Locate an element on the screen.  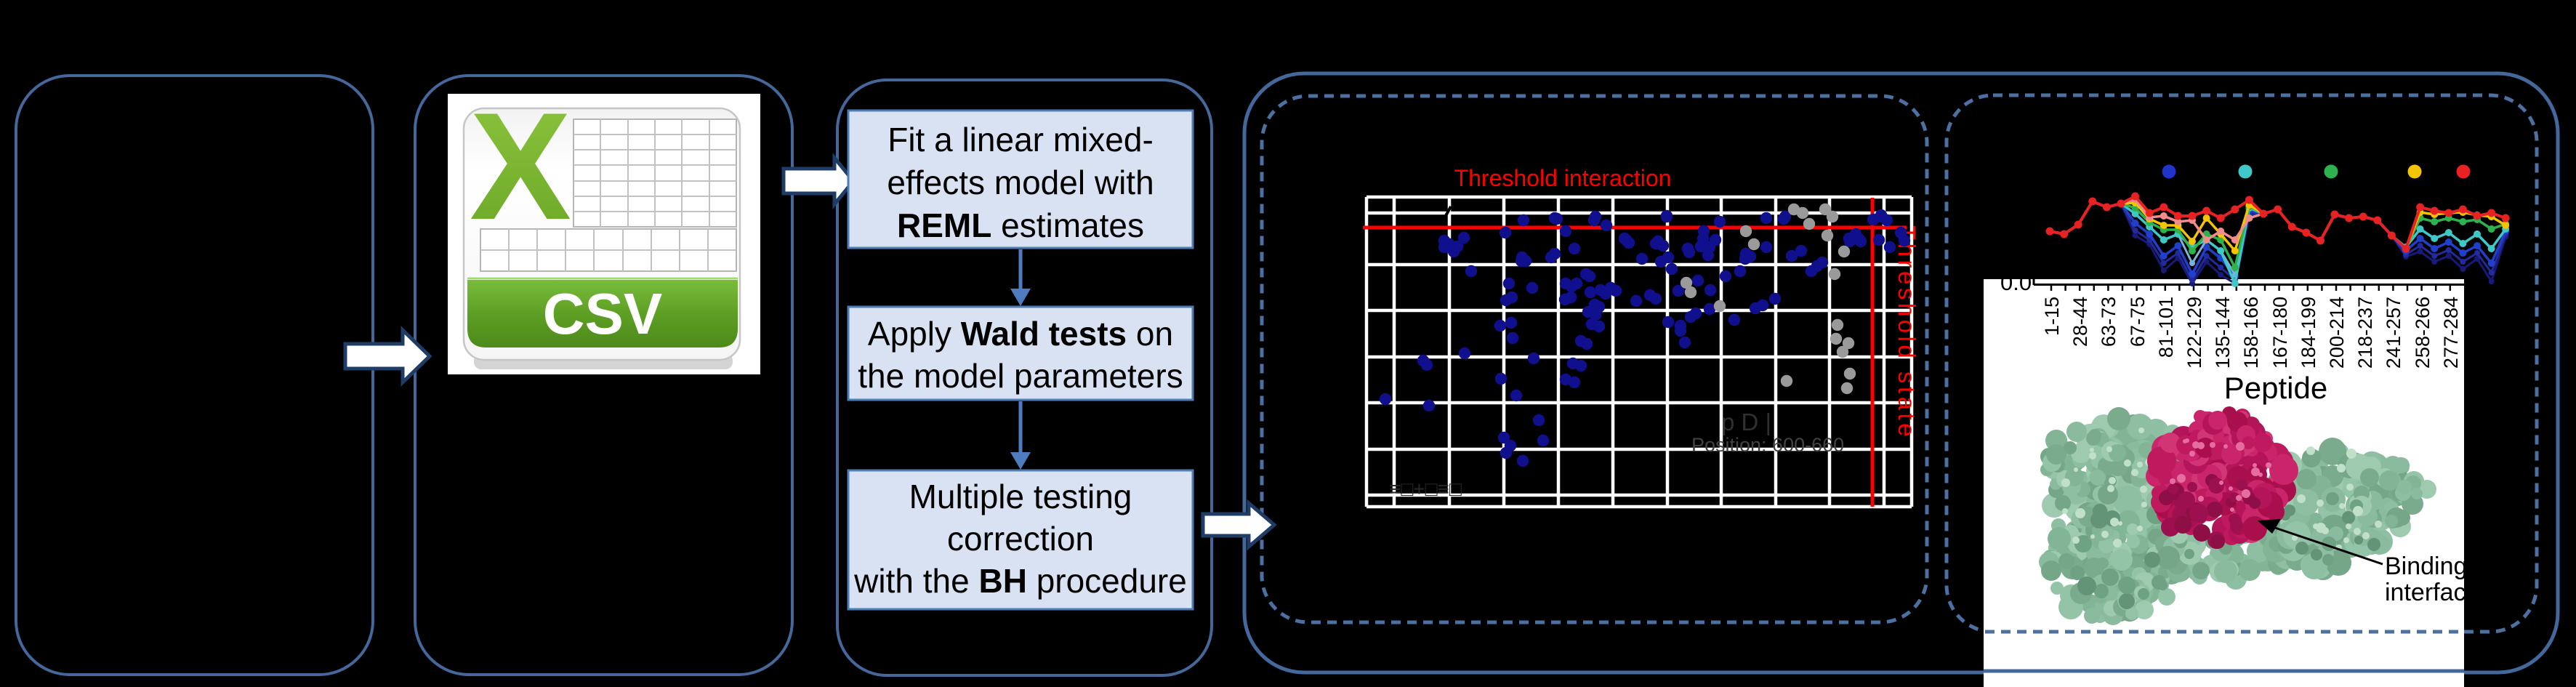
svg-text: Threshold state is located at coordinates (1906, 332).